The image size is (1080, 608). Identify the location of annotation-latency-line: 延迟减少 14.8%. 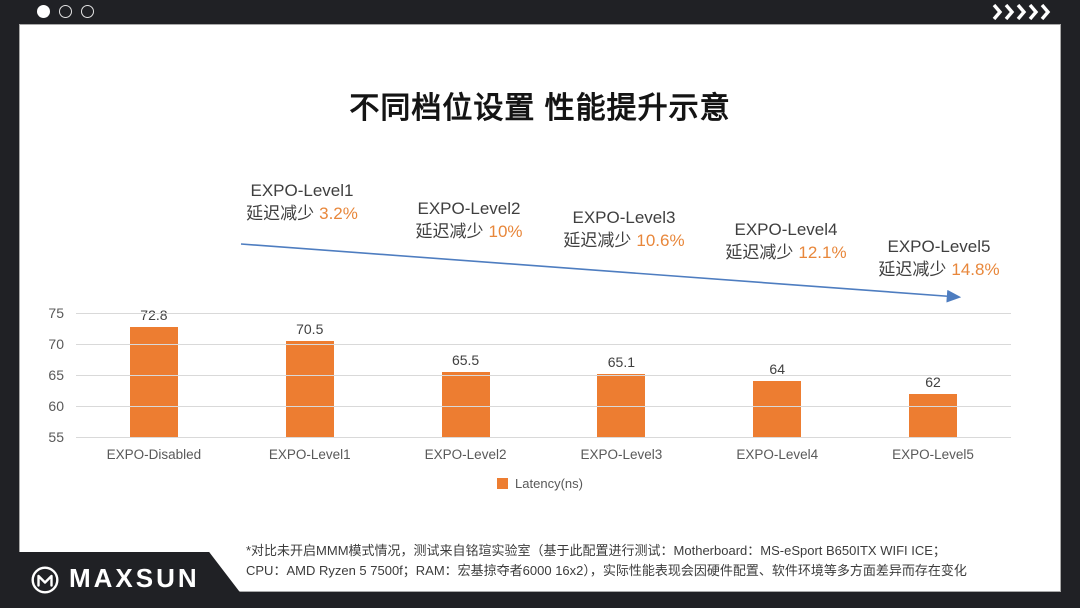
(938, 269).